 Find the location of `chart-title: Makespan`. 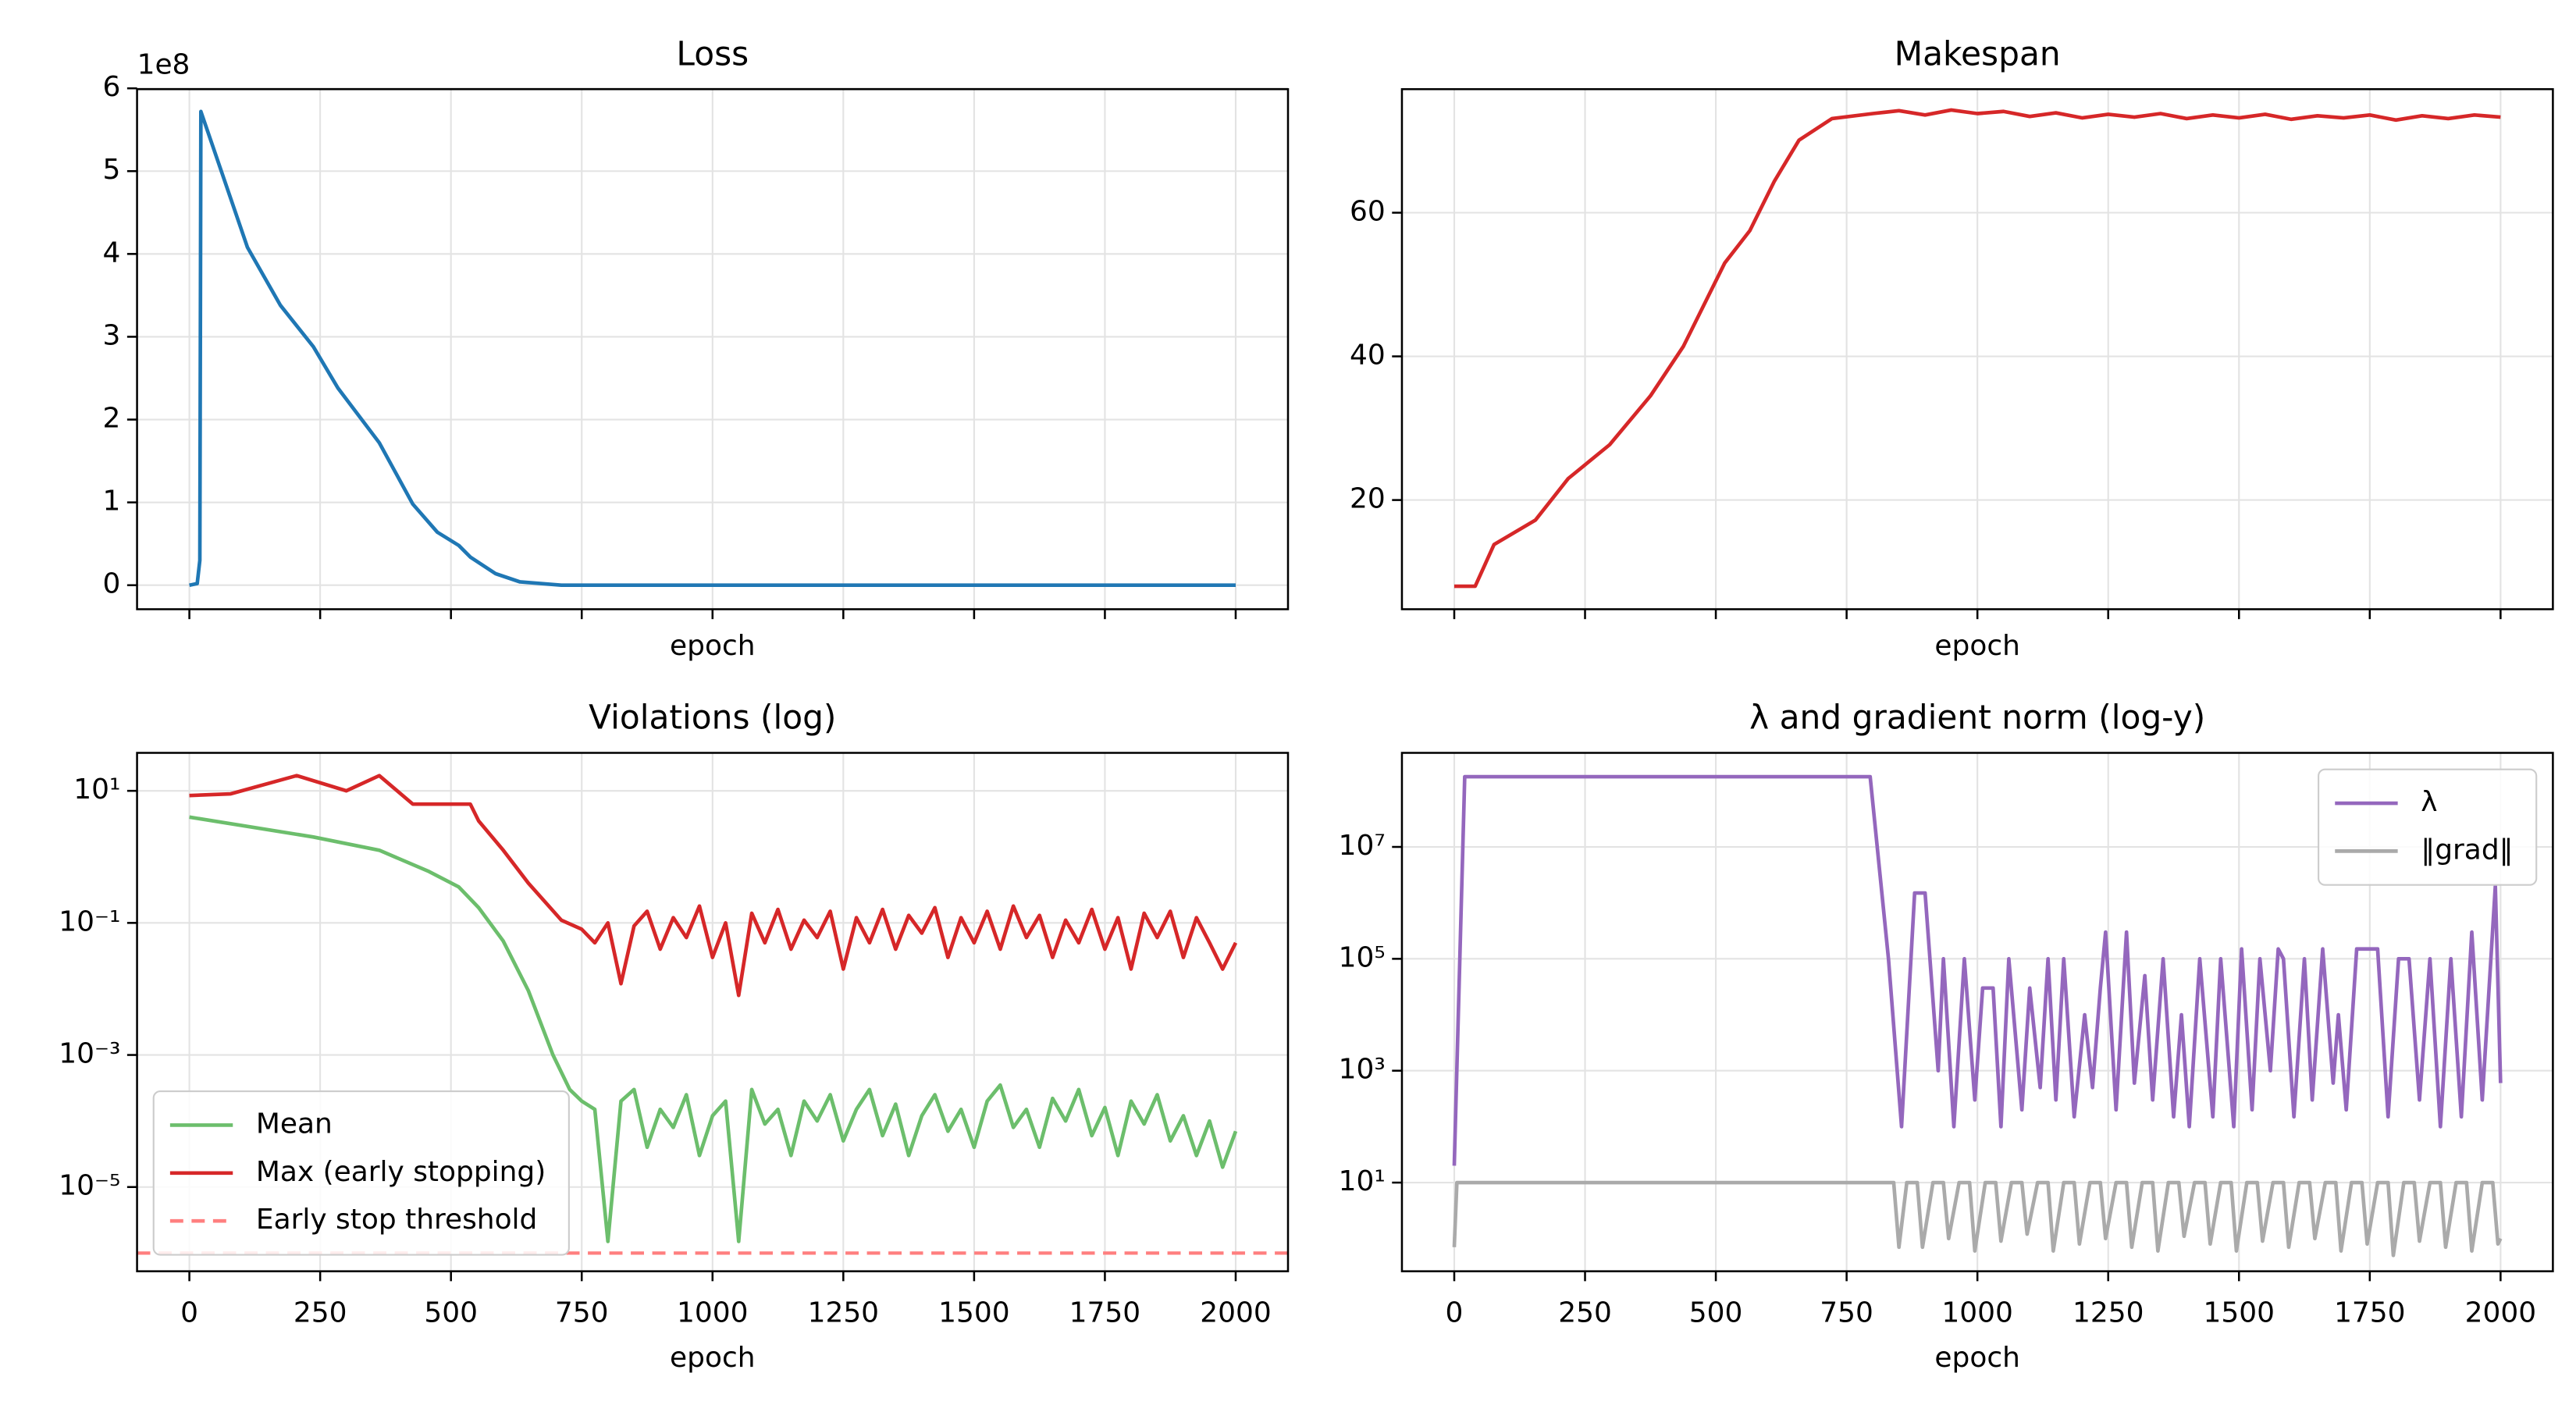

chart-title: Makespan is located at coordinates (1978, 54).